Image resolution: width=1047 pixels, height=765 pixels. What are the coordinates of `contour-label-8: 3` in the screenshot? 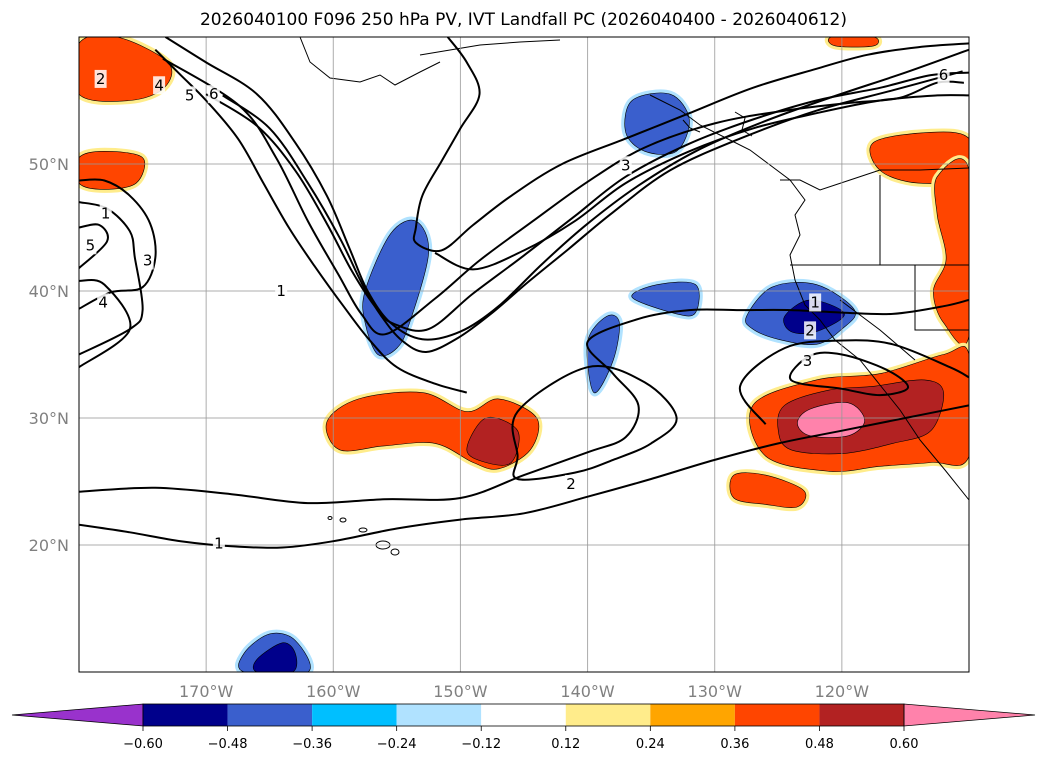 It's located at (148, 261).